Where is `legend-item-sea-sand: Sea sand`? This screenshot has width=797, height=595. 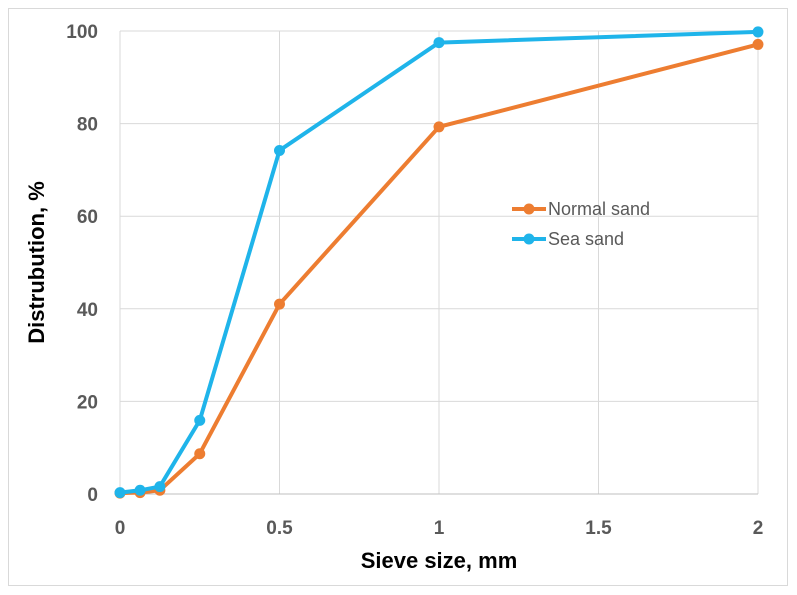 legend-item-sea-sand: Sea sand is located at coordinates (568, 239).